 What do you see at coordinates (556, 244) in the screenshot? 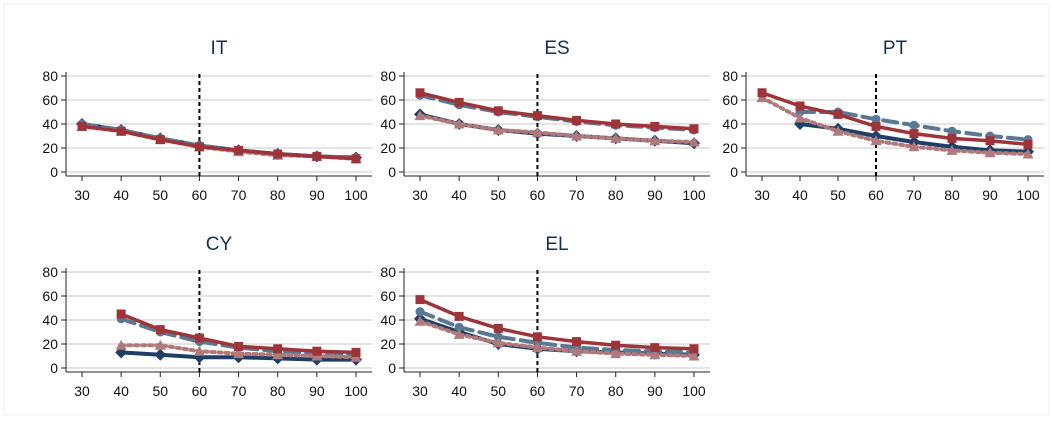
I see `panel-title: EL` at bounding box center [556, 244].